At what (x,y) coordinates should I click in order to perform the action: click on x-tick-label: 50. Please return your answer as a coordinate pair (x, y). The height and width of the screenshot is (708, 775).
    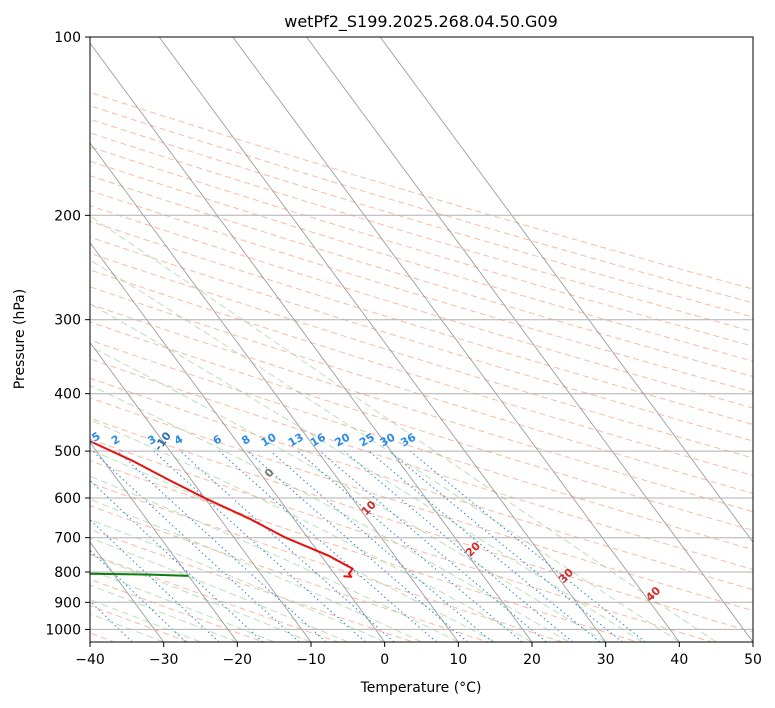
    Looking at the image, I should click on (753, 660).